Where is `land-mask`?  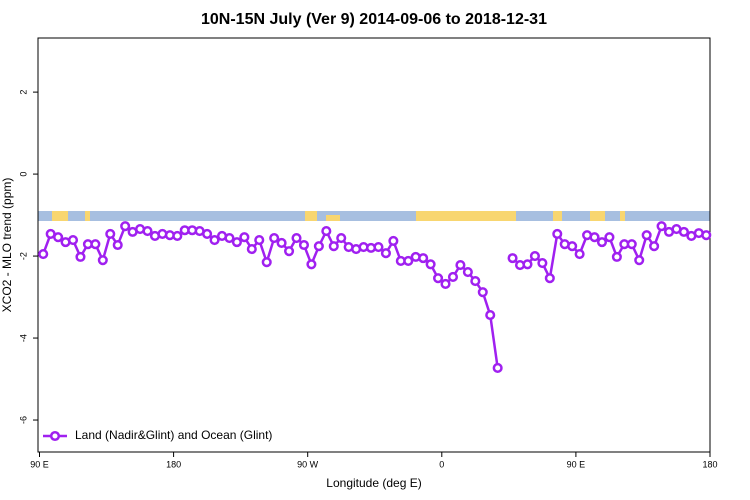 land-mask is located at coordinates (374, 216).